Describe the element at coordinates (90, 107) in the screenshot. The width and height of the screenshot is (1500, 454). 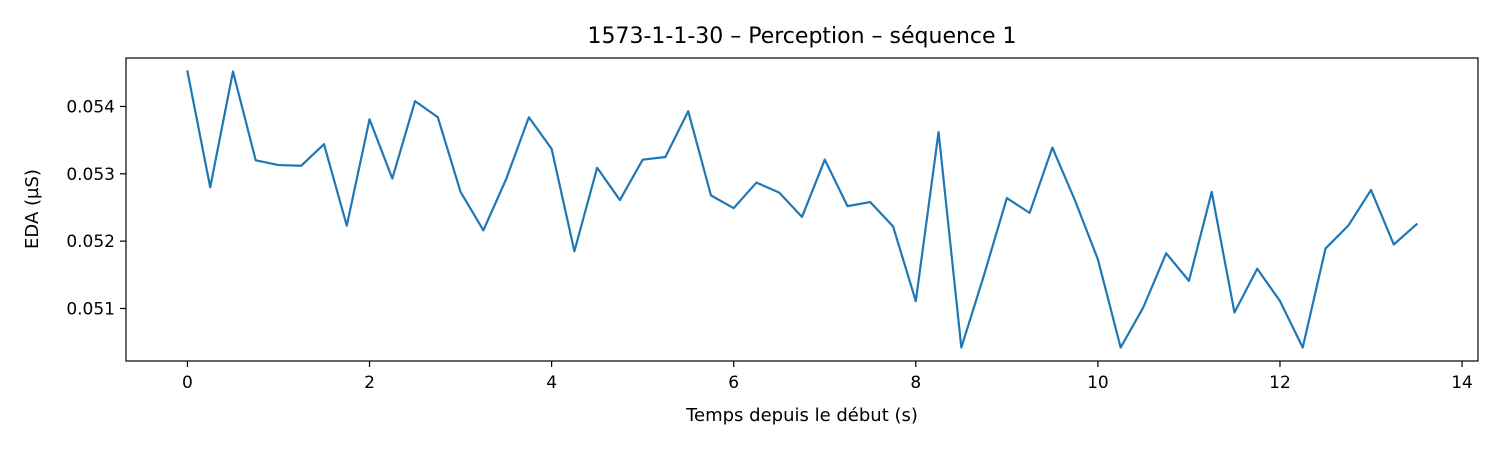
I see `y-tick-label: 0.054` at that location.